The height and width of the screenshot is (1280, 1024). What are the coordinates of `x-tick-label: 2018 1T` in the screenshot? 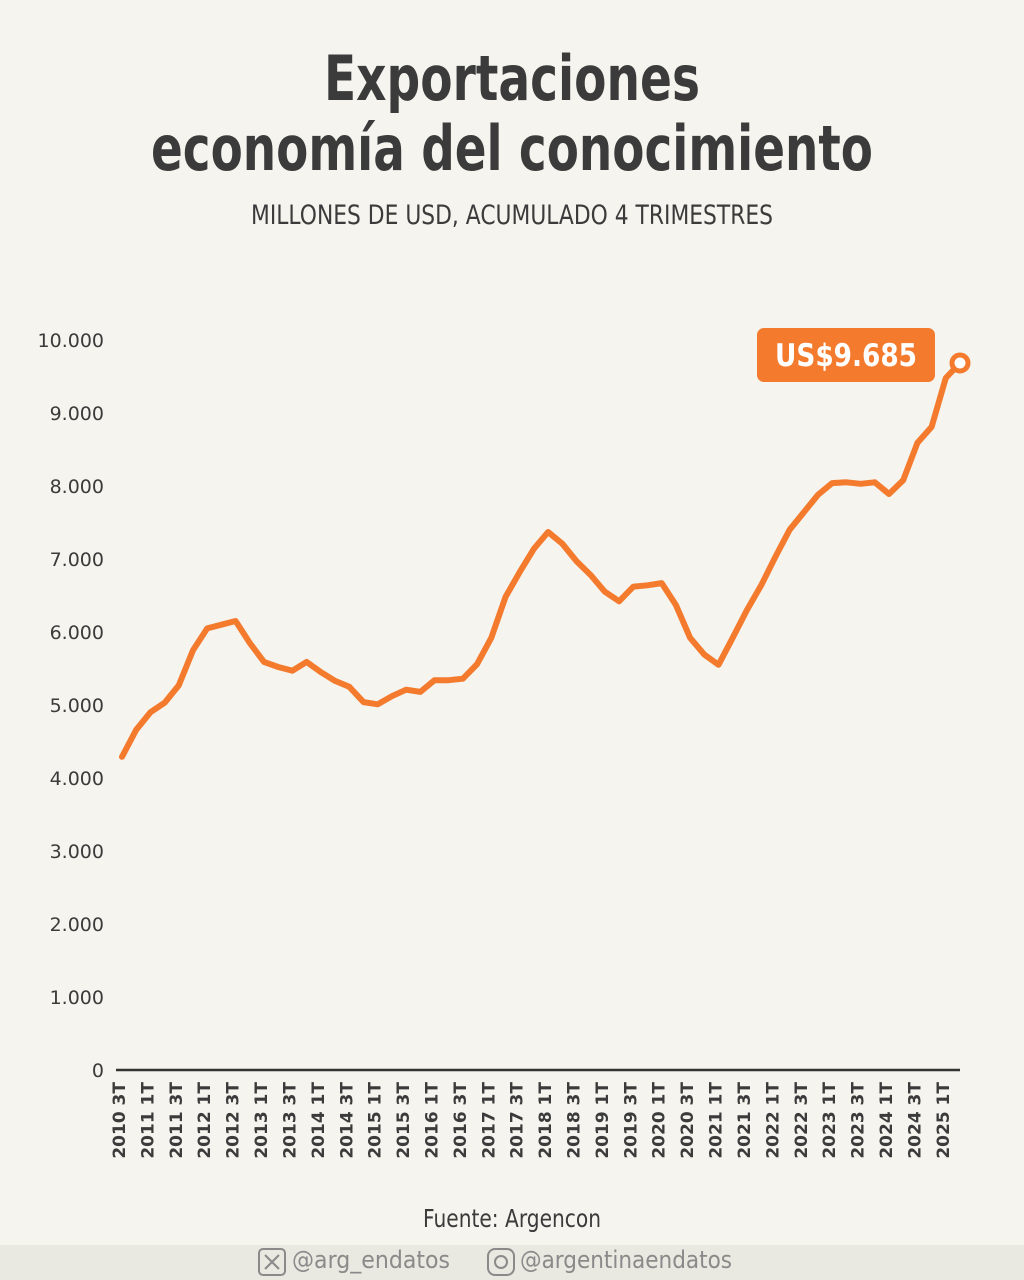 It's located at (546, 1120).